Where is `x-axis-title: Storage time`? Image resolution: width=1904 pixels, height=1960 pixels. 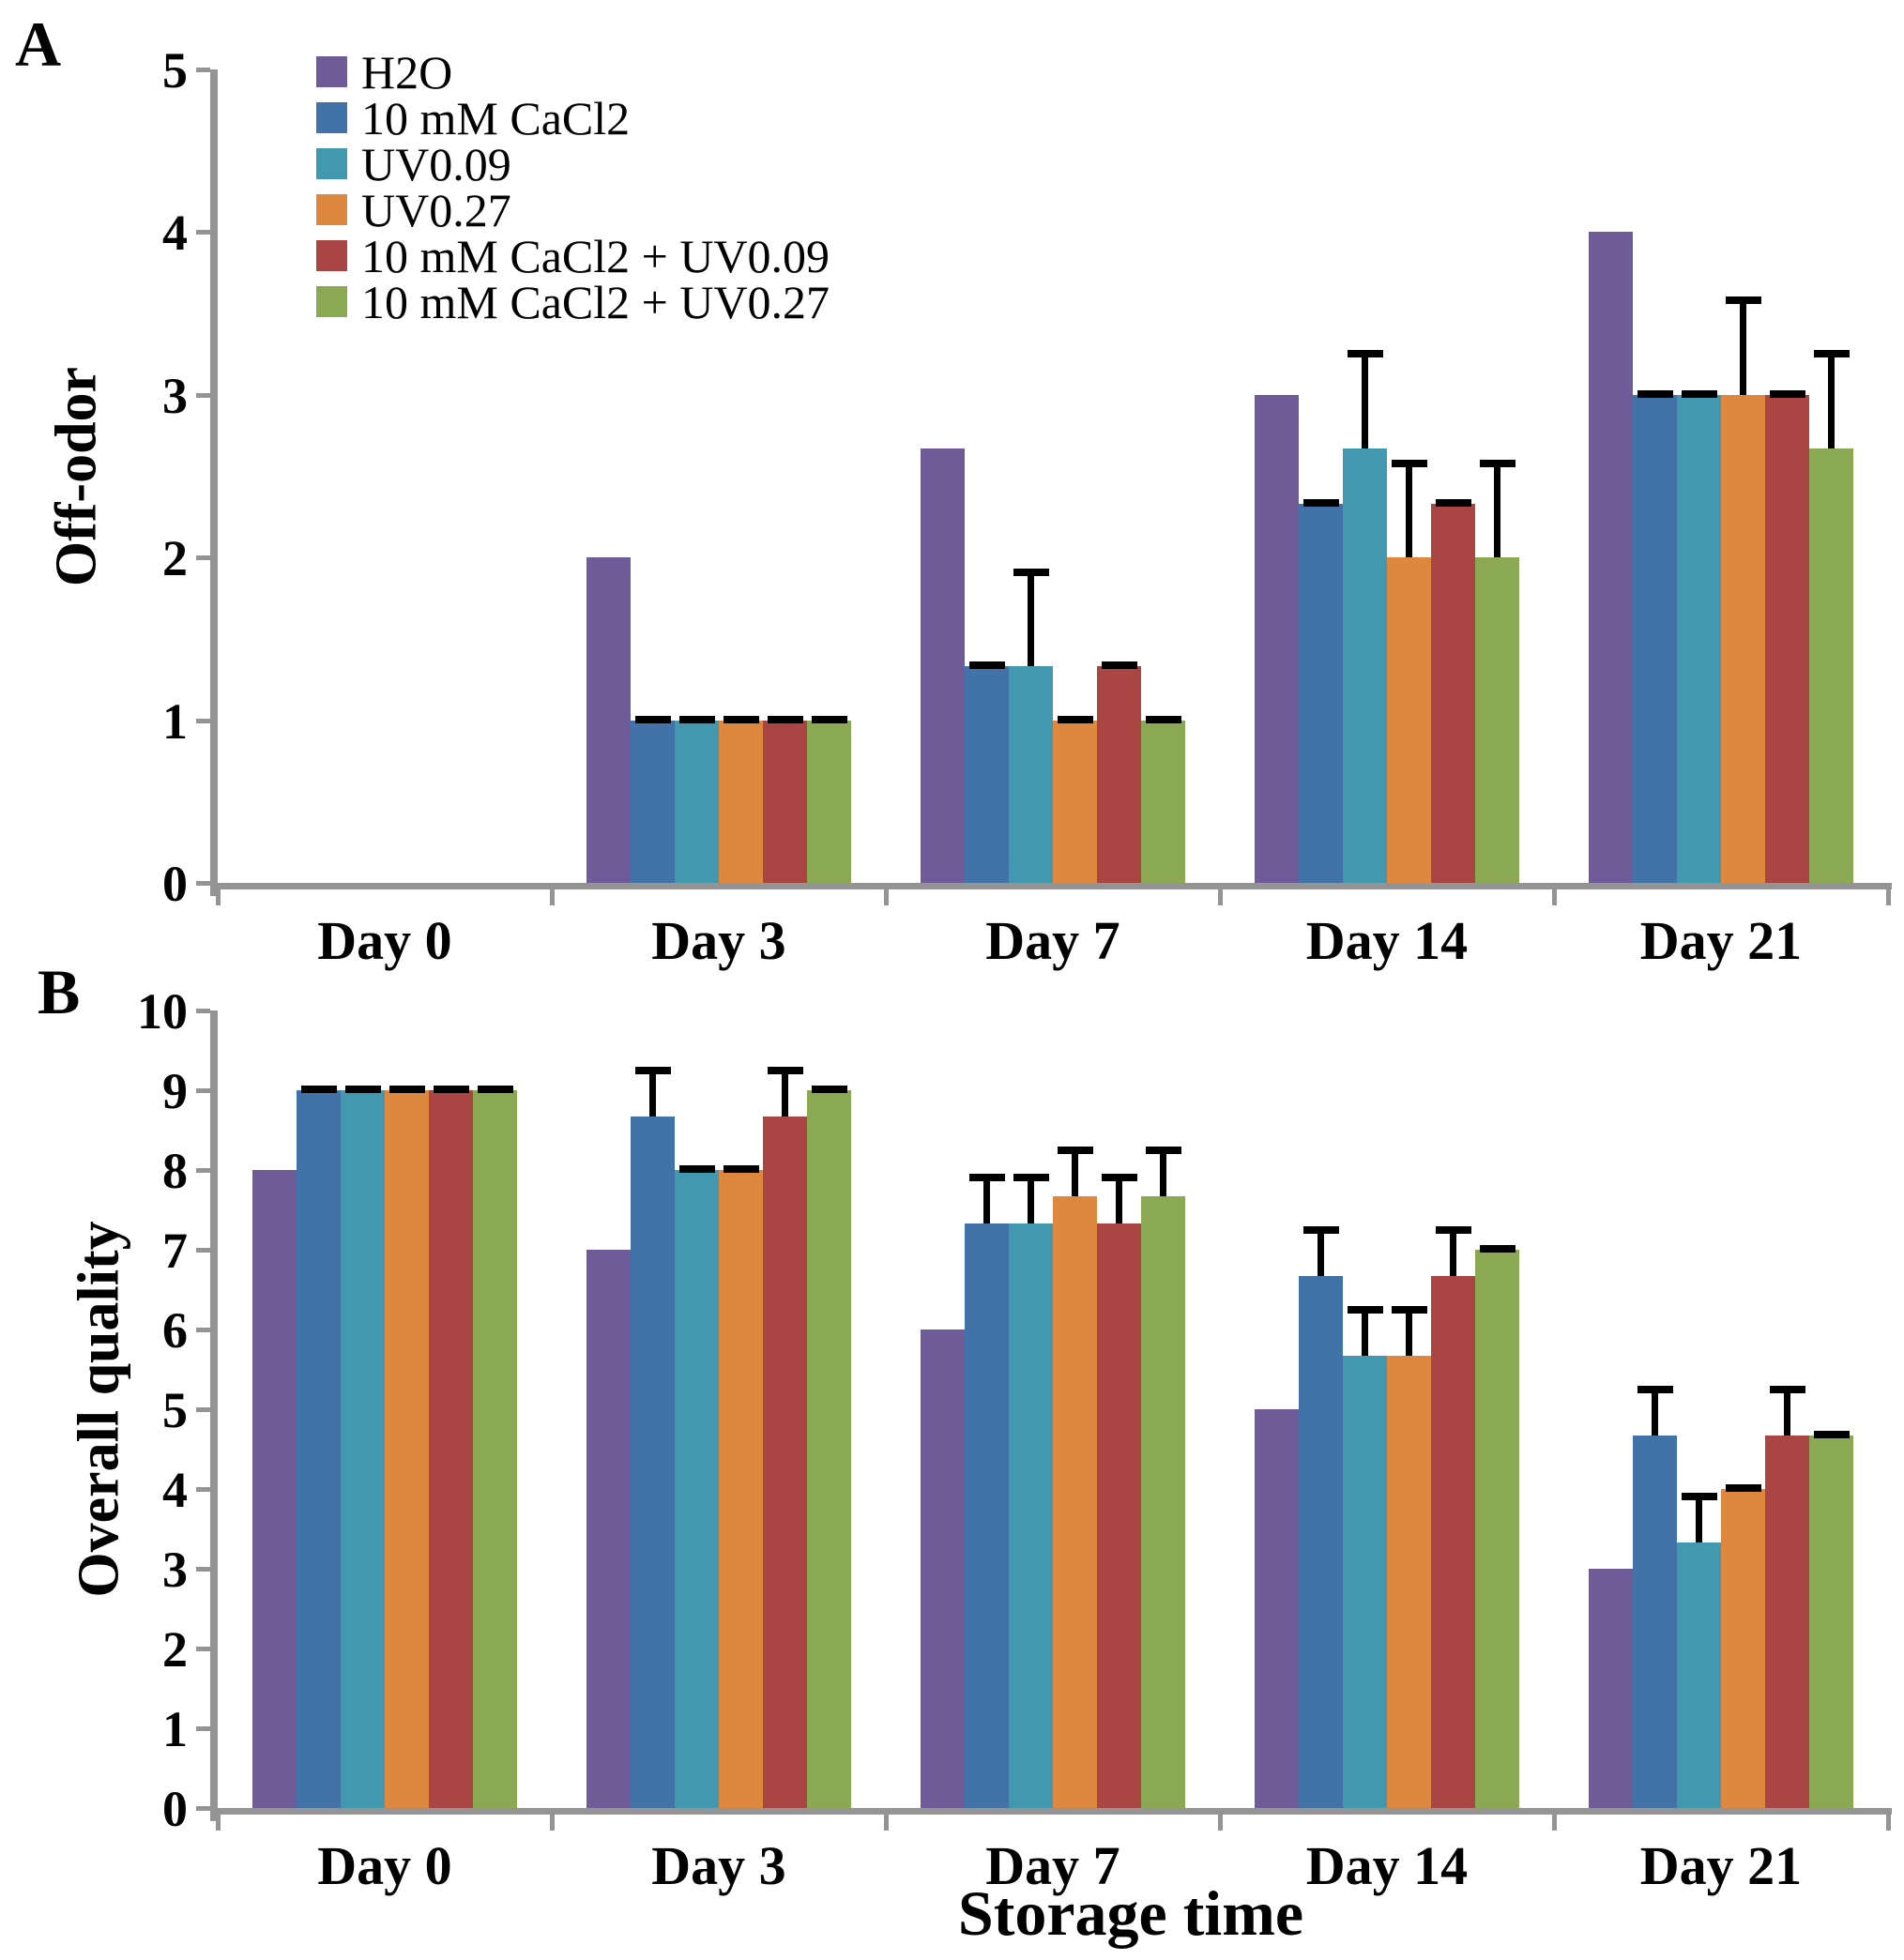 x-axis-title: Storage time is located at coordinates (1130, 1913).